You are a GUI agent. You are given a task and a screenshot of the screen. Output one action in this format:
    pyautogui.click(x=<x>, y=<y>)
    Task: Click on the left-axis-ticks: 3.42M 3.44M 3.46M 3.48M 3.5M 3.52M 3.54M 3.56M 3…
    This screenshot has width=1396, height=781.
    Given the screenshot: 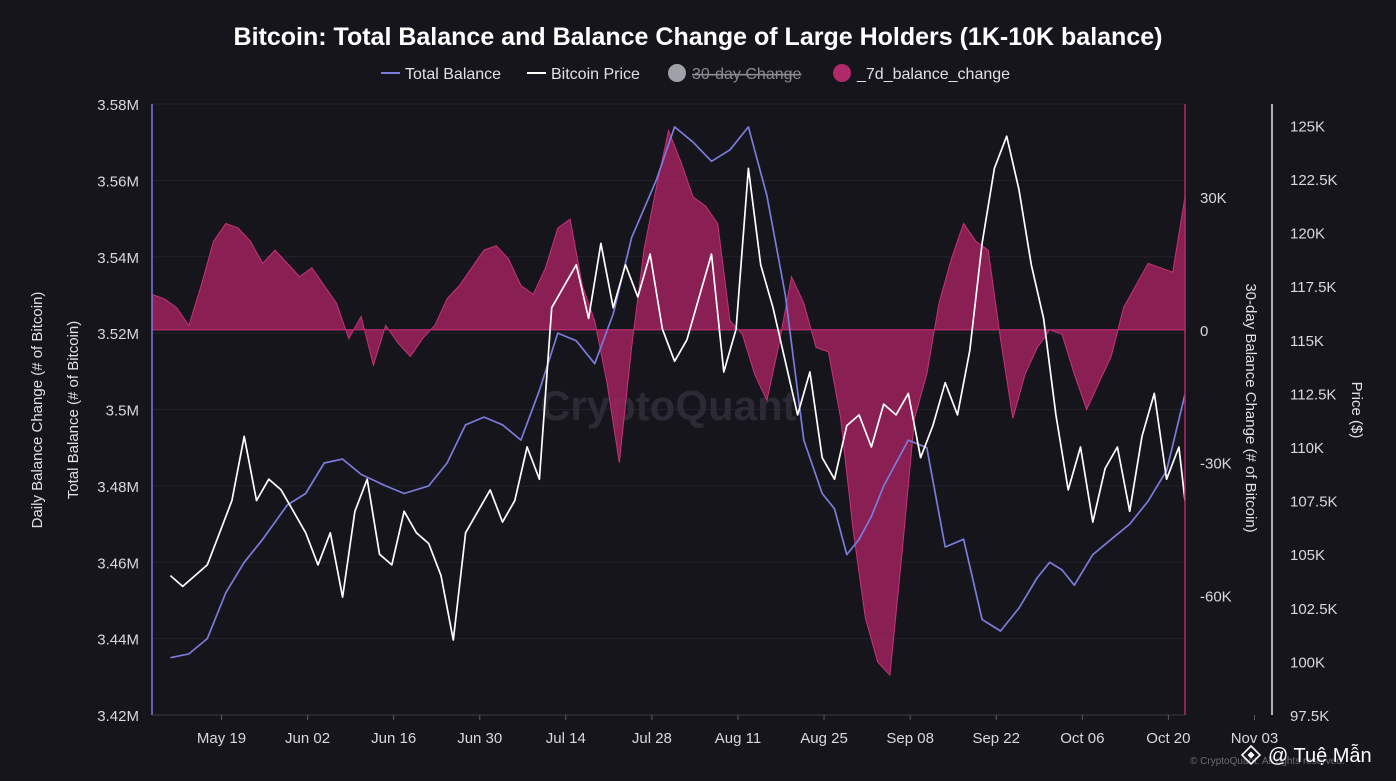 What is the action you would take?
    pyautogui.click(x=118, y=411)
    